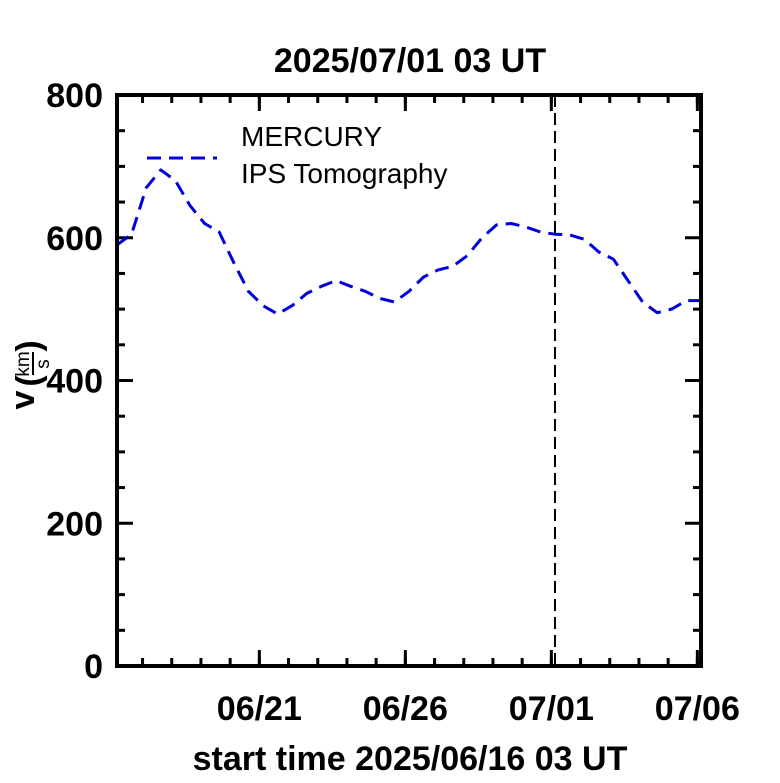  What do you see at coordinates (29, 381) in the screenshot?
I see `y-axis-paren-open: (` at bounding box center [29, 381].